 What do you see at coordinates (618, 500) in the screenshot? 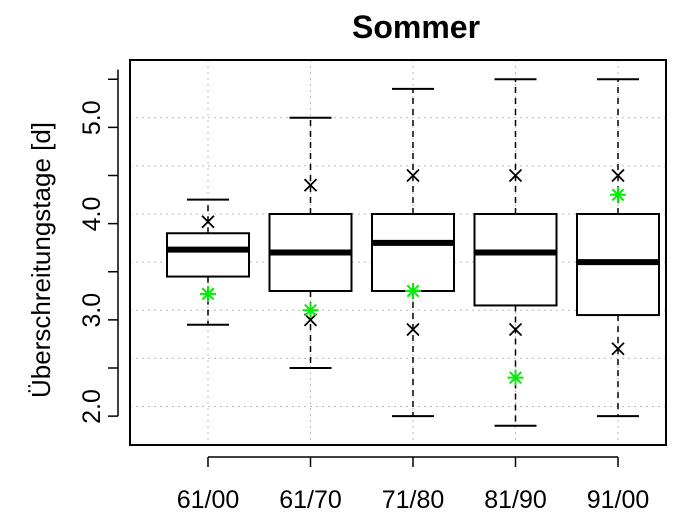
I see `x-tick-label: 91/00` at bounding box center [618, 500].